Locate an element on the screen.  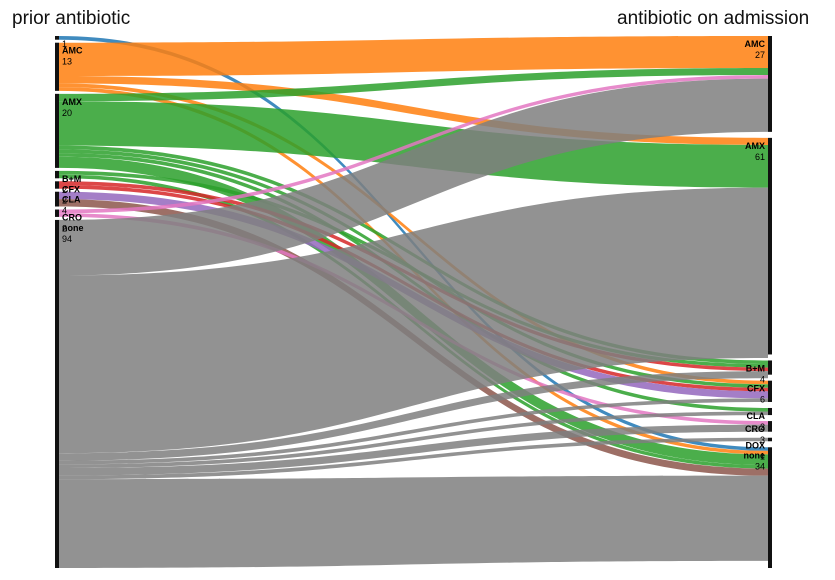
left-node-b-m is located at coordinates (57, 174).